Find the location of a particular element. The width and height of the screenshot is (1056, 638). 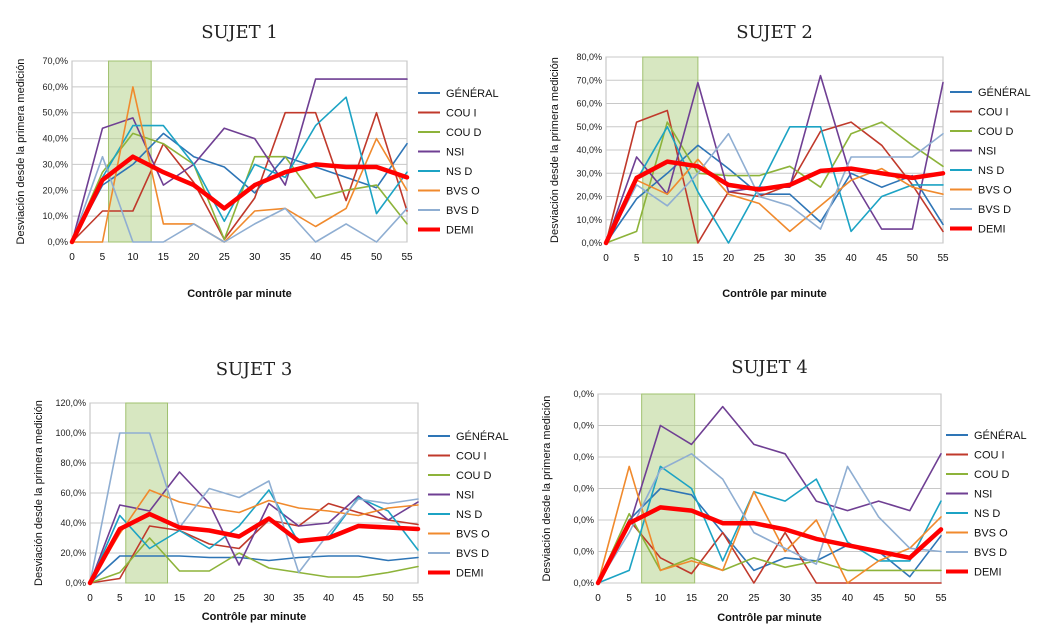

y-tick-label: 60,0% is located at coordinates (589, 104).